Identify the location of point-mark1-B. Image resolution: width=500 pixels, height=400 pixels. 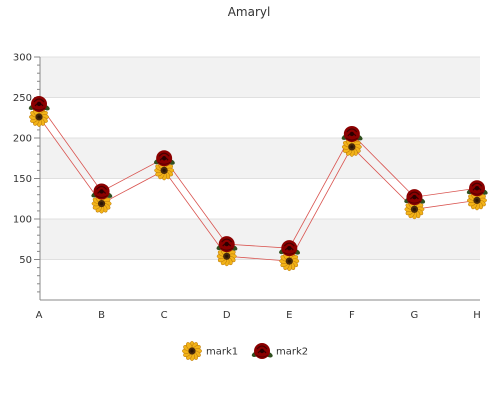
(101, 203).